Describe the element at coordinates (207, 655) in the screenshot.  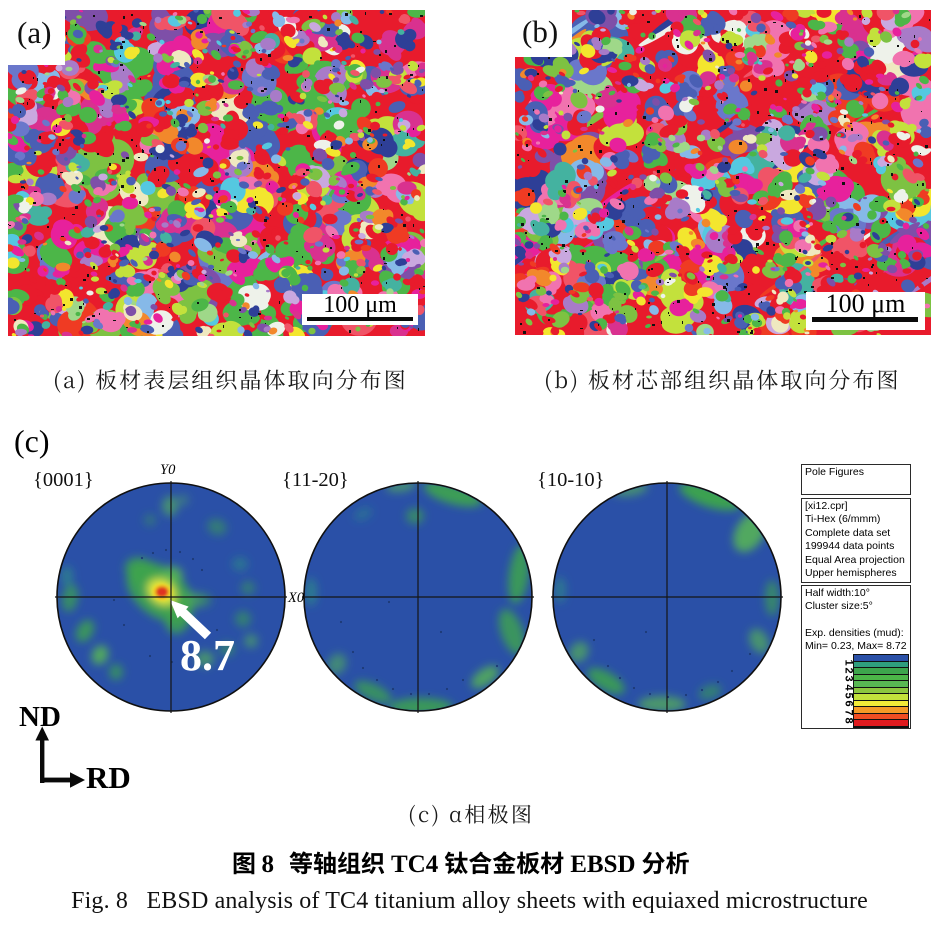
I see `svg-text: 8.7` at that location.